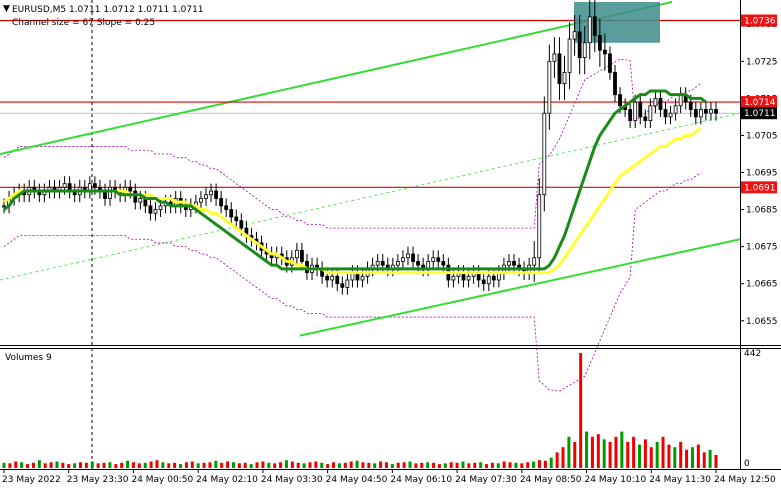 The image size is (781, 493). Describe the element at coordinates (520, 287) in the screenshot. I see `channel-lower-line` at that location.